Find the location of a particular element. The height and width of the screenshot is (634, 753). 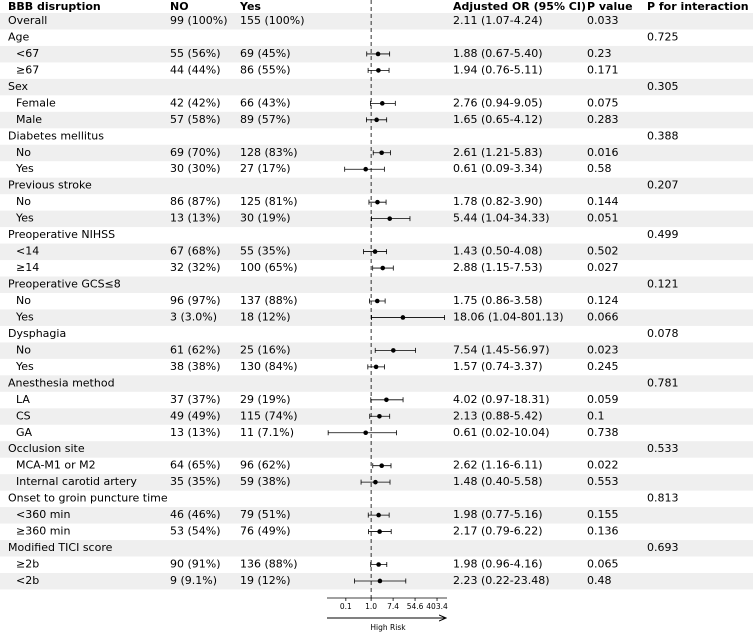

or-ci: 1.65 (0.65-4.12) is located at coordinates (498, 119).